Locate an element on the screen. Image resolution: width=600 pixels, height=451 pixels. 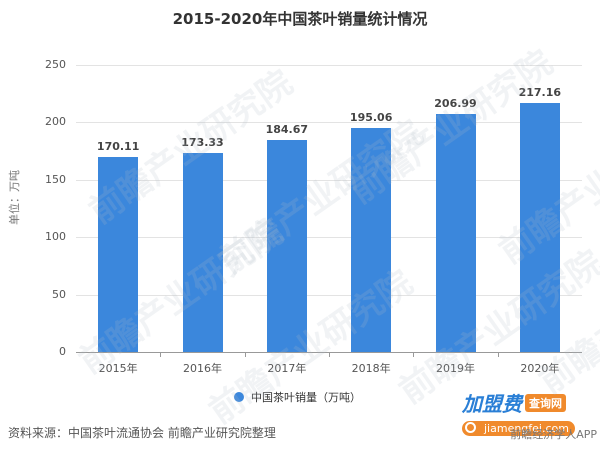
bar-value-label: 206.99 is located at coordinates (455, 104).